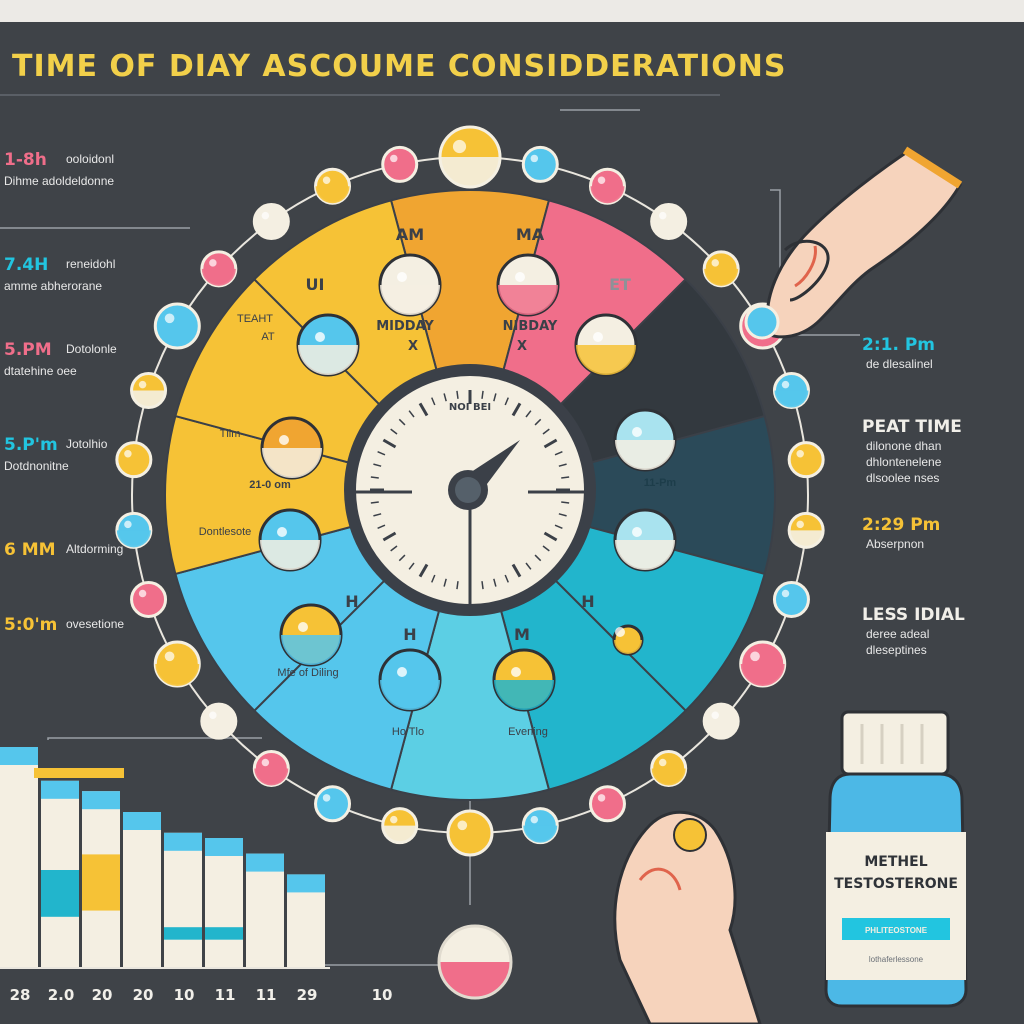  I want to click on bar-tick-label: 29, so click(307, 995).